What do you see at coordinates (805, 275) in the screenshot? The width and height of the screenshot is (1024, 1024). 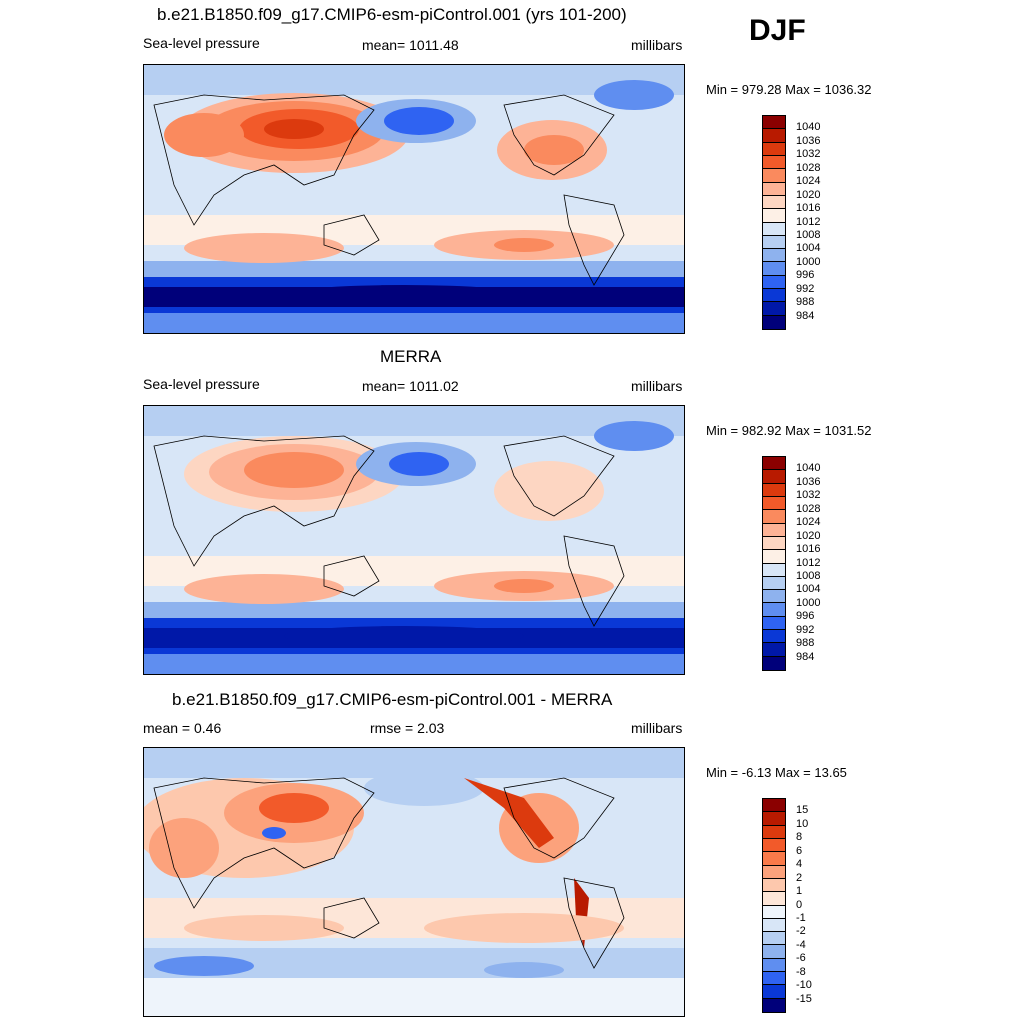 I see `colorbar-tick-label: 996` at bounding box center [805, 275].